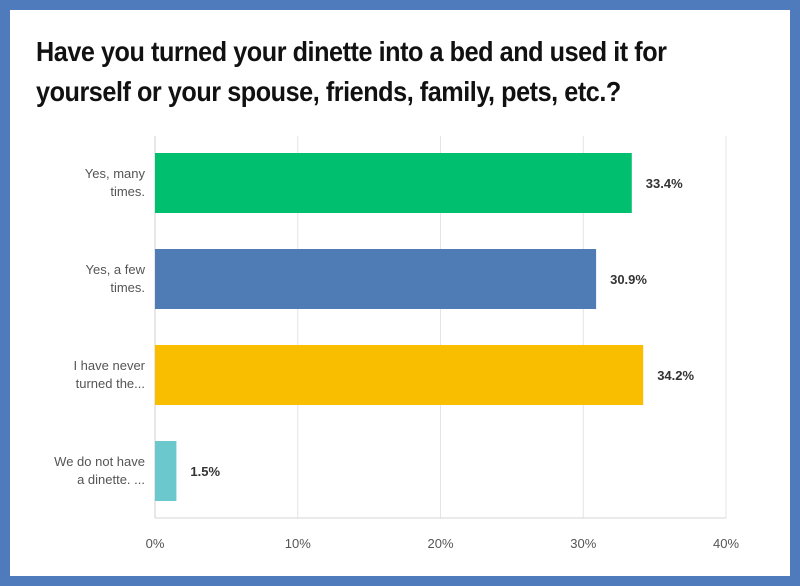 This screenshot has width=800, height=586. I want to click on bar-value-label: 34.2%, so click(675, 375).